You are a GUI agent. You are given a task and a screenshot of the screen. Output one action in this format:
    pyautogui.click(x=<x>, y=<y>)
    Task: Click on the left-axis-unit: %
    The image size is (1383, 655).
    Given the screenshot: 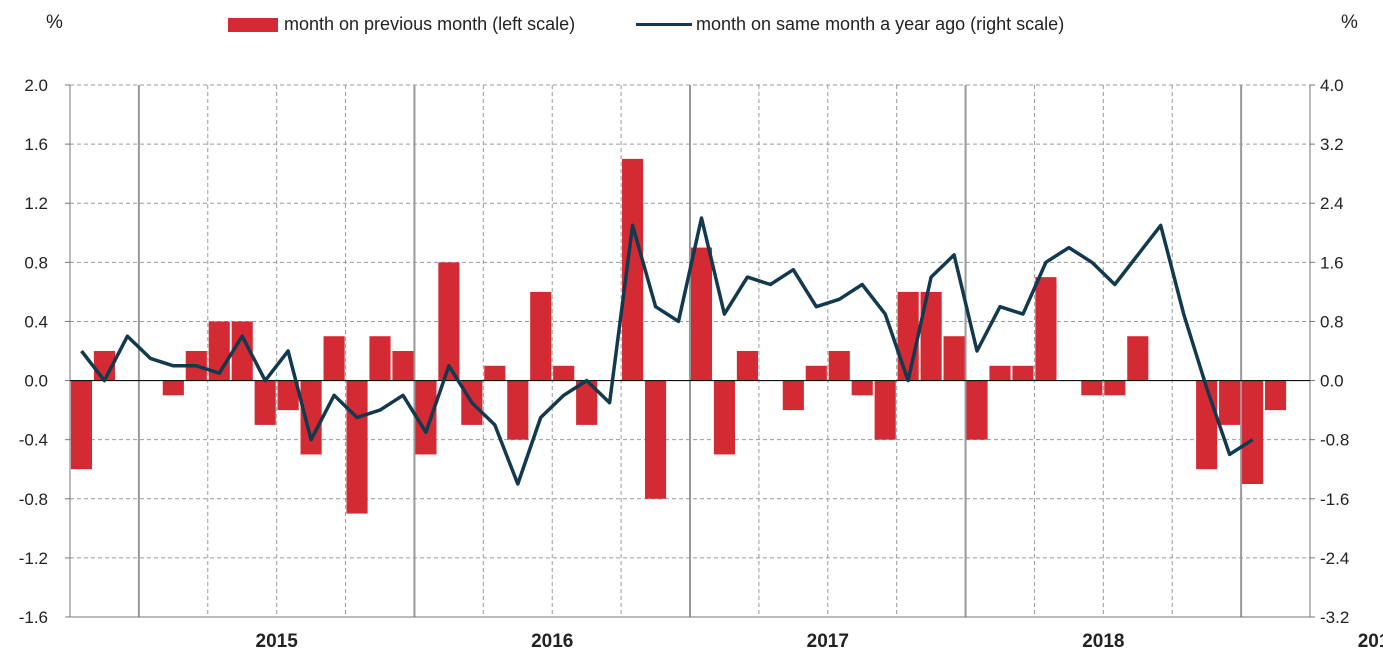 What is the action you would take?
    pyautogui.click(x=54, y=22)
    